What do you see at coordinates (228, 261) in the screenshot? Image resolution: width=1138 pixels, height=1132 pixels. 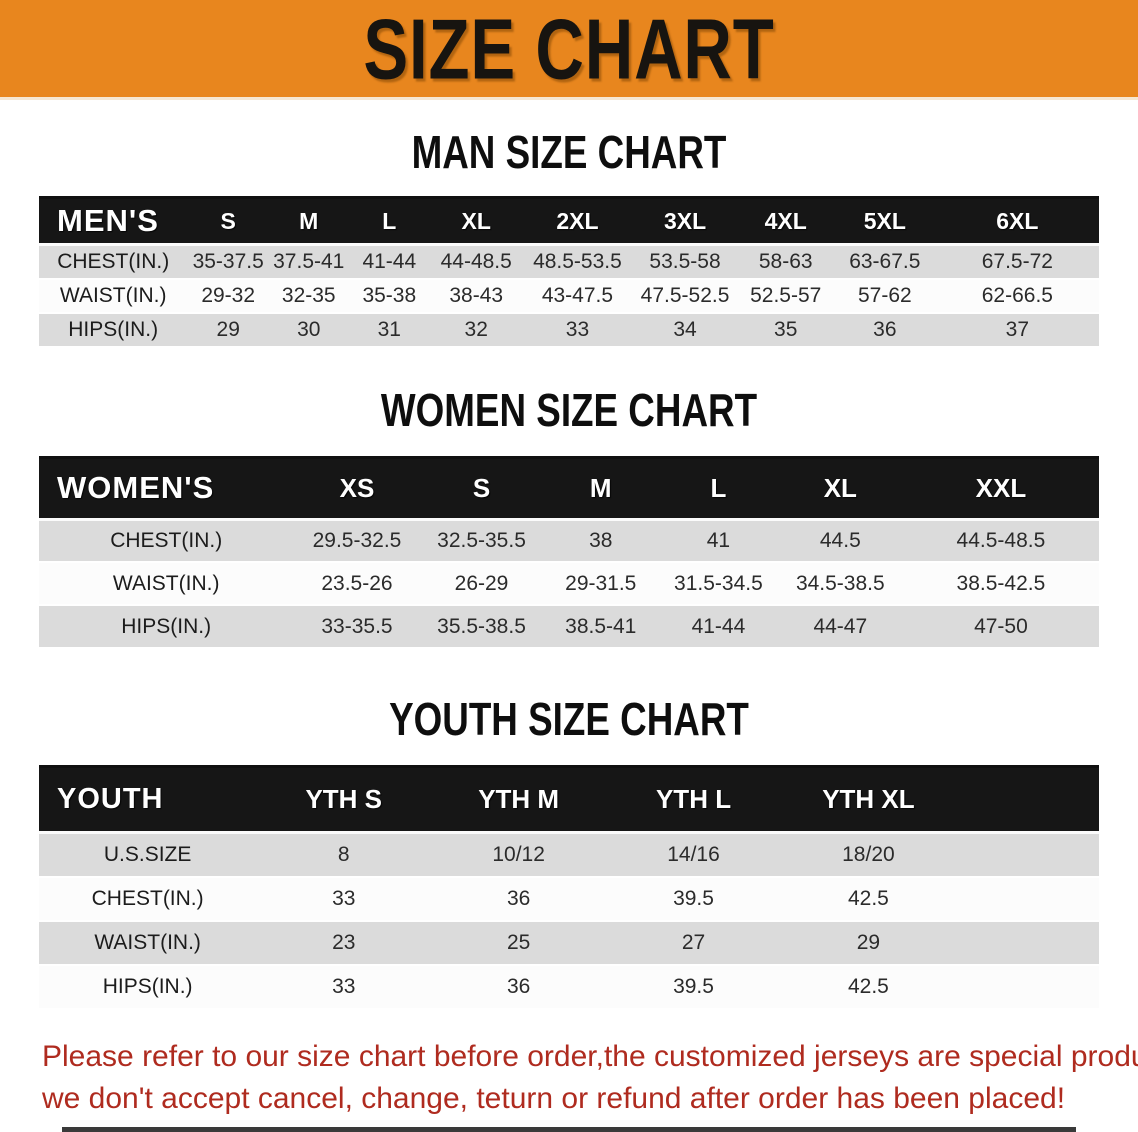 I see `size-cell: 35-37.5` at bounding box center [228, 261].